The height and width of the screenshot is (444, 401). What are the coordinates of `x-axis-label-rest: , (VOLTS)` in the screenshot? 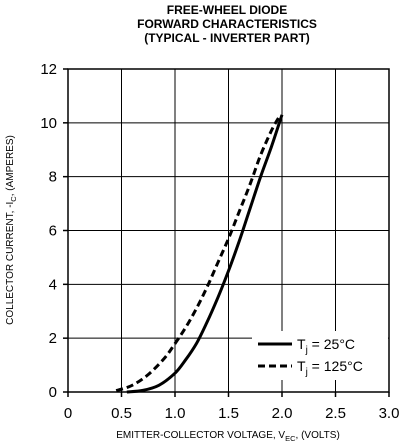 It's located at (318, 435).